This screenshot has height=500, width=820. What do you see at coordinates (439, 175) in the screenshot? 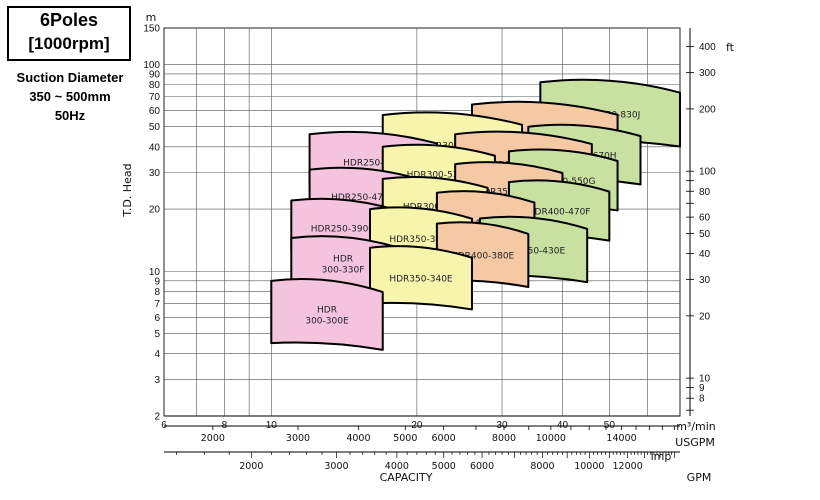
I see `pump-region-label: HDR300-530H` at bounding box center [439, 175].